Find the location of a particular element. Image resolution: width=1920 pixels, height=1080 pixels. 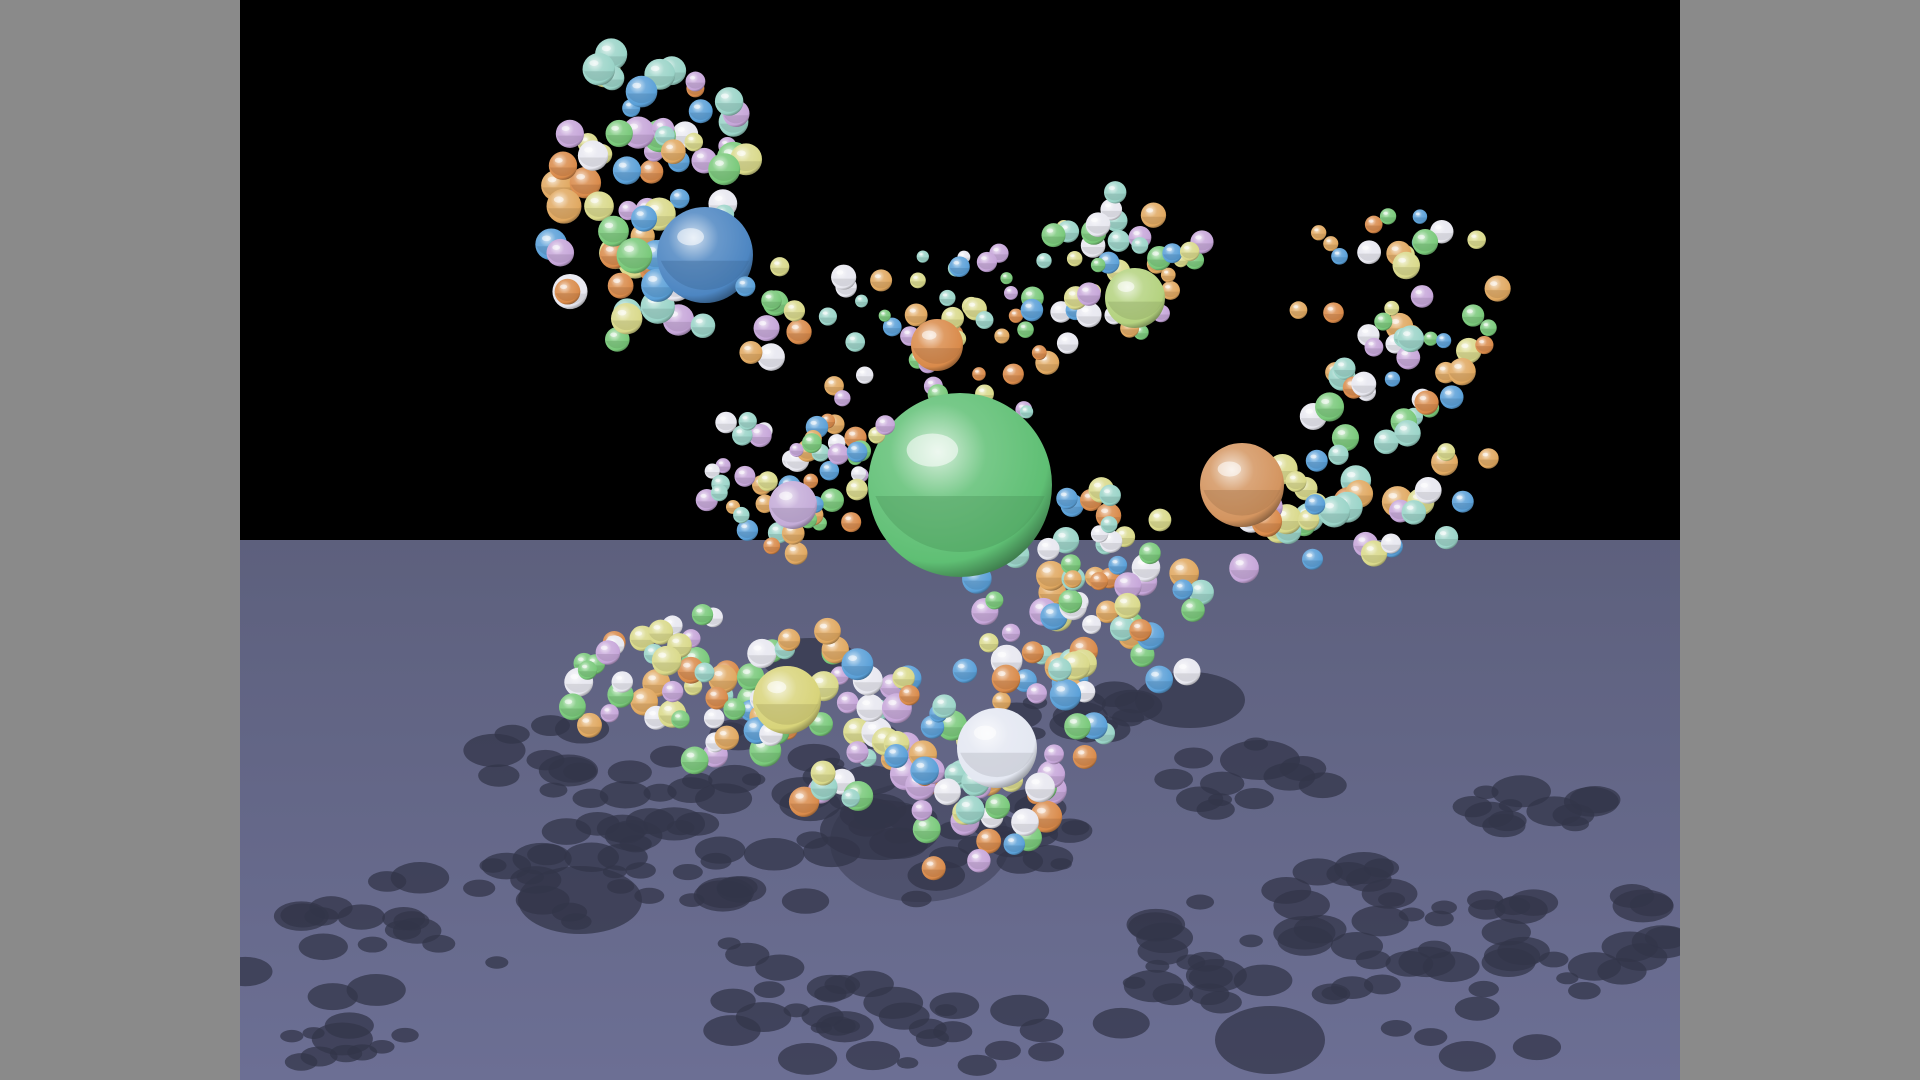

main-sphere-yellow-green is located at coordinates (1135, 298).